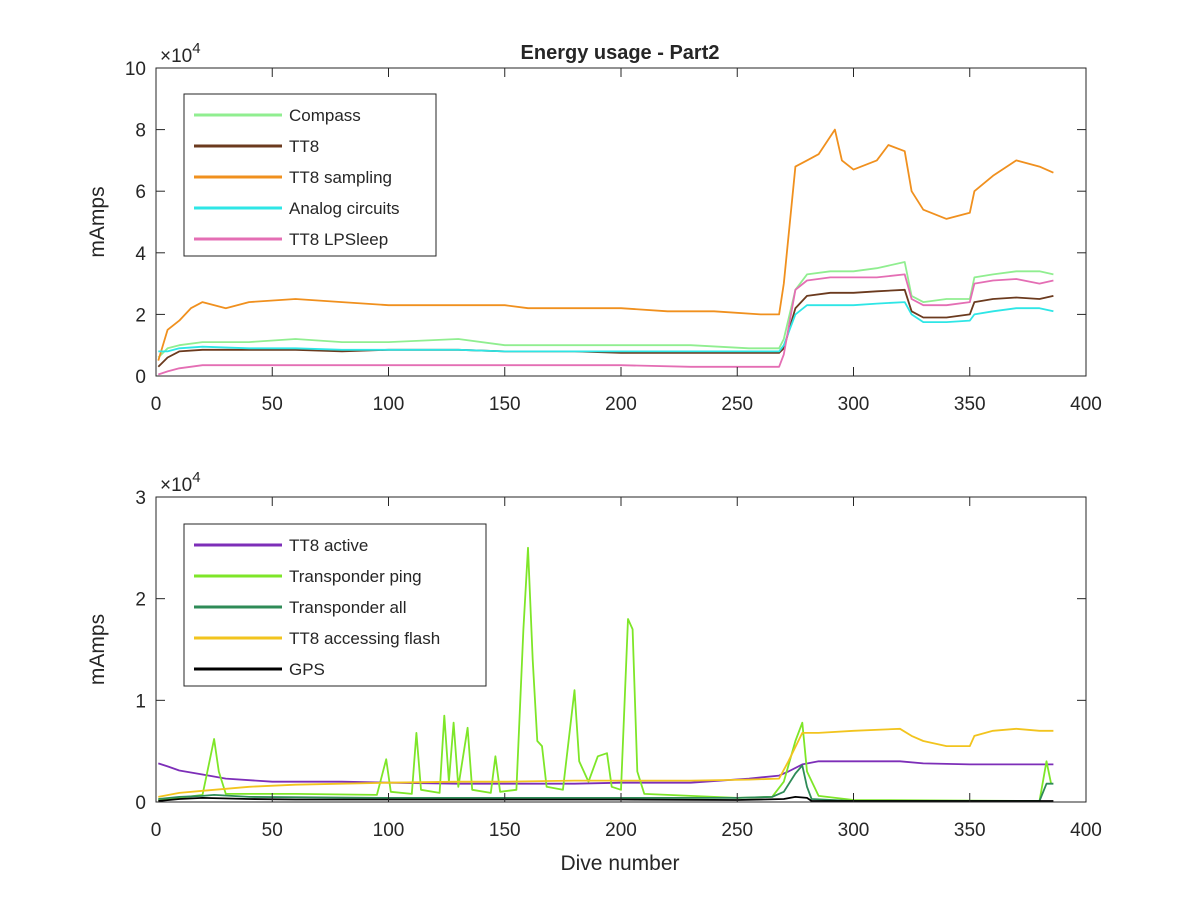  What do you see at coordinates (340, 177) in the screenshot?
I see `legend-label: TT8 sampling` at bounding box center [340, 177].